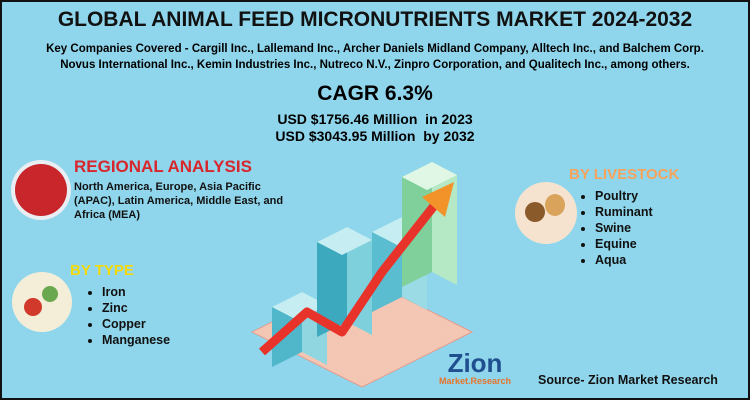 This screenshot has width=750, height=400. I want to click on market-size: USD $1756.46 Million in 2023, so click(375, 119).